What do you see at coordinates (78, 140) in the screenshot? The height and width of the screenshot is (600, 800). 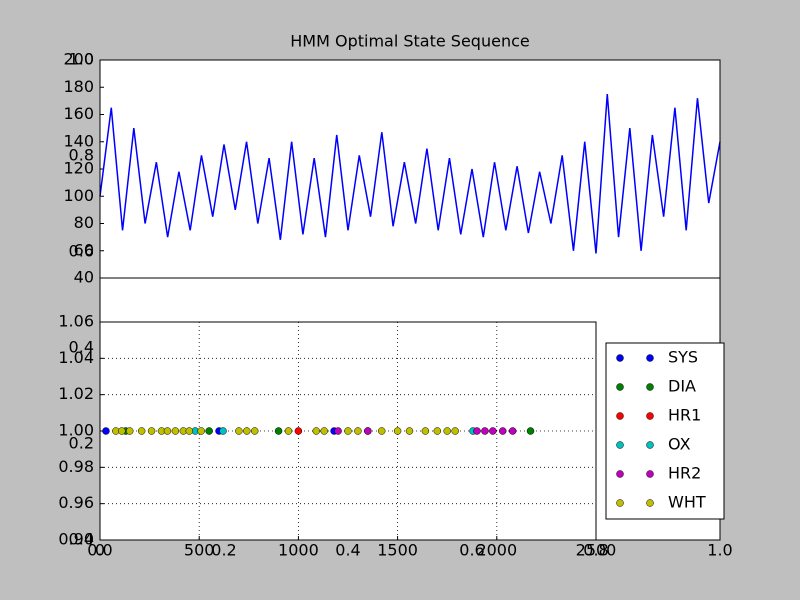 I see `y-tick-label: 140` at bounding box center [78, 140].